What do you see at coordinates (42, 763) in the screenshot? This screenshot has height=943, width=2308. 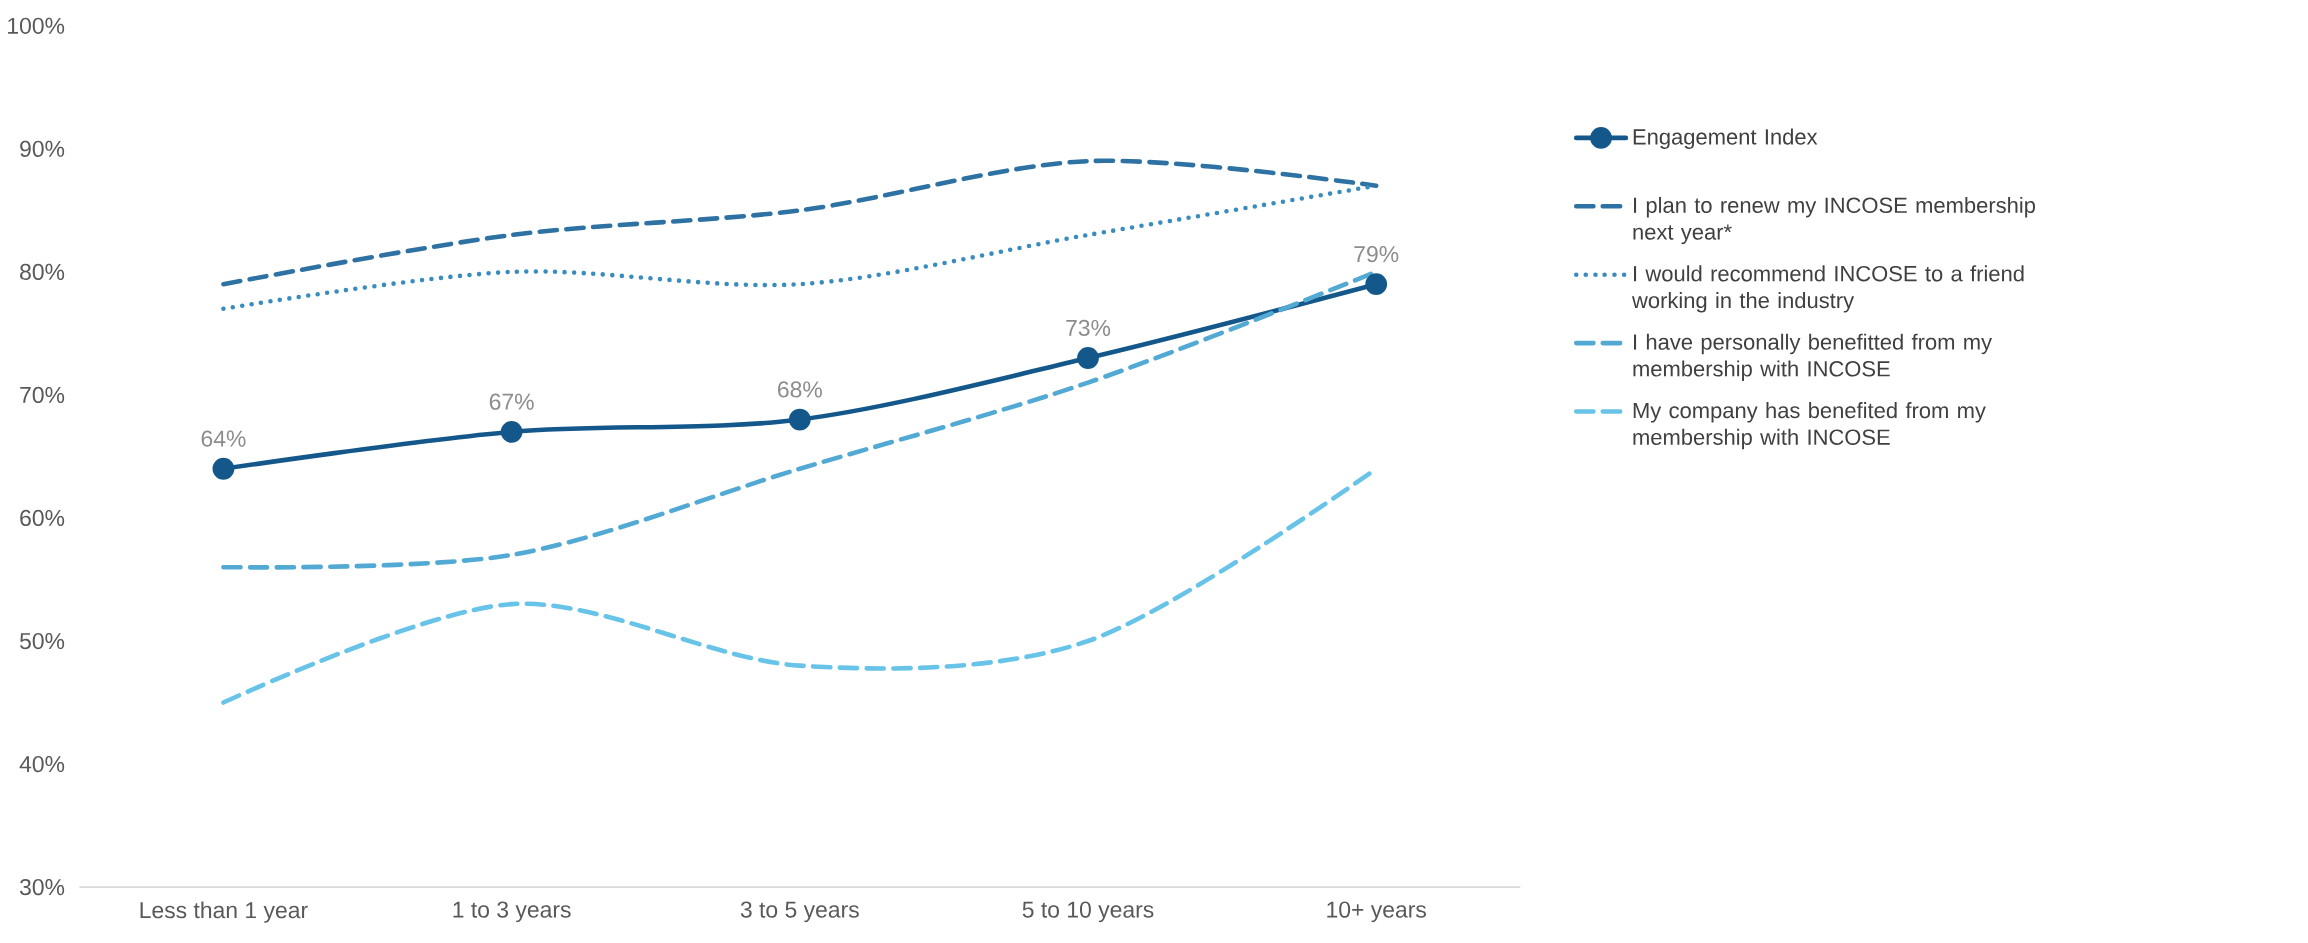 I see `y-tick-label: 40%` at bounding box center [42, 763].